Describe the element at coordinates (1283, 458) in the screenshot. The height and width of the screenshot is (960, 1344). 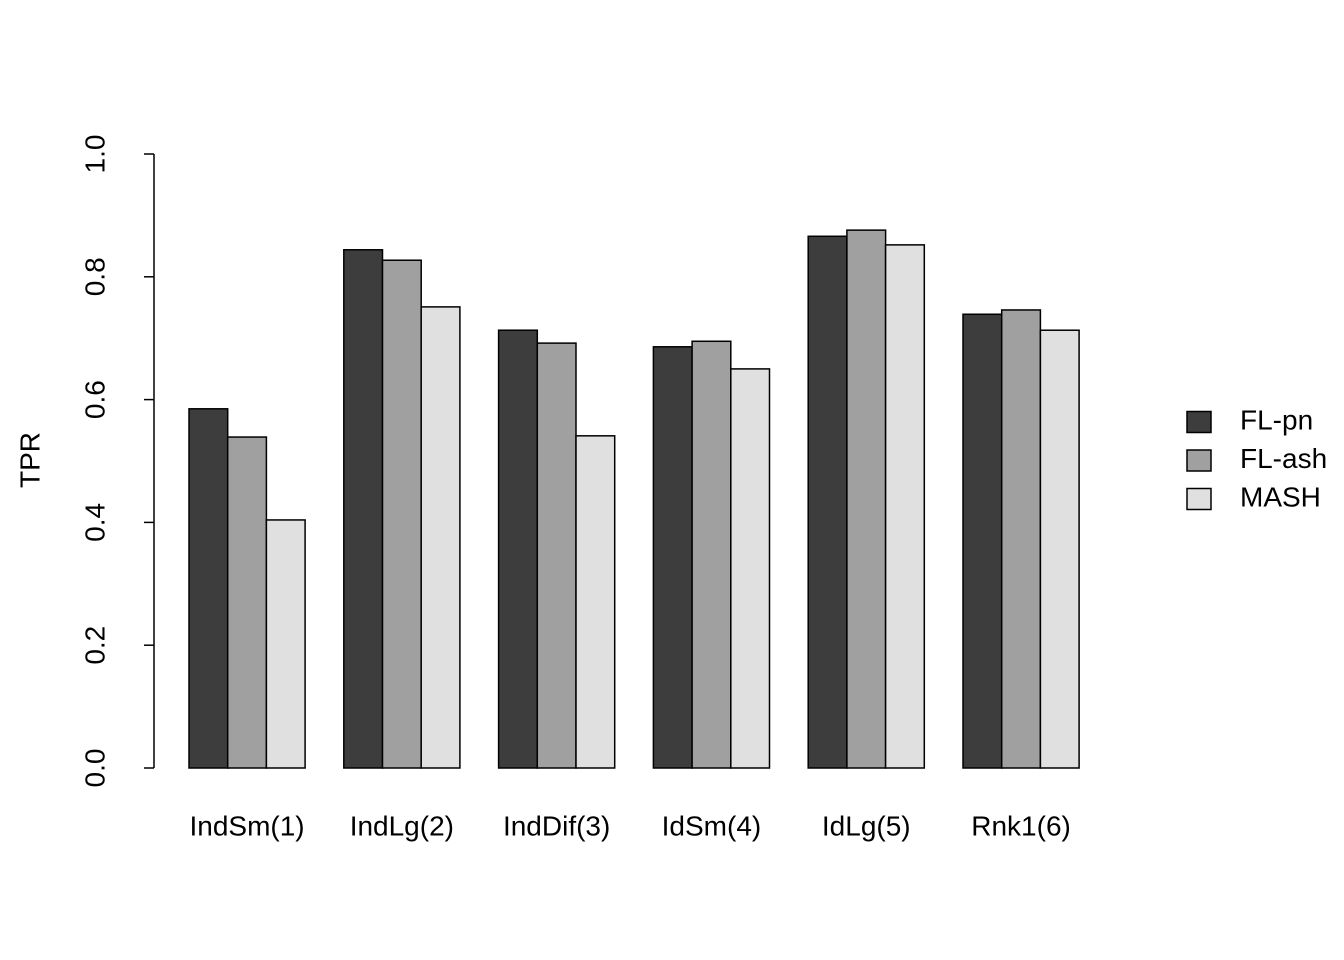
I see `legend-label: FL-ash` at that location.